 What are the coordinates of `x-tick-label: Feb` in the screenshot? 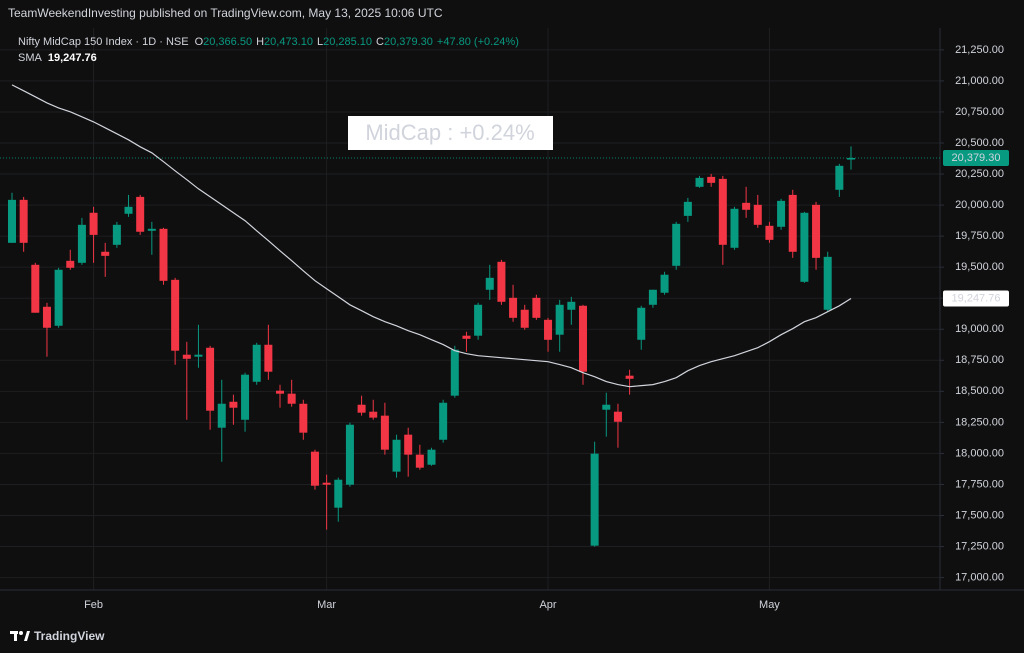 It's located at (93, 605).